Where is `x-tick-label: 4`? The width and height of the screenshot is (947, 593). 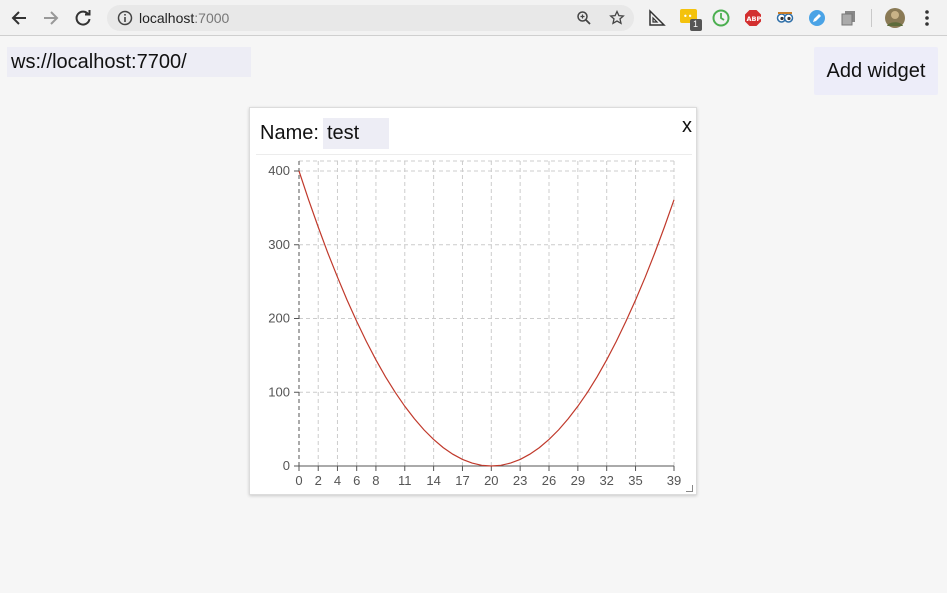 x-tick-label: 4 is located at coordinates (337, 480).